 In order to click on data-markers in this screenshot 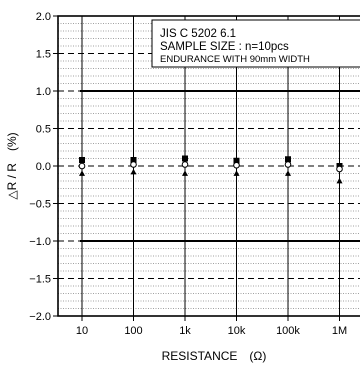, I will do `click(210, 169)`.